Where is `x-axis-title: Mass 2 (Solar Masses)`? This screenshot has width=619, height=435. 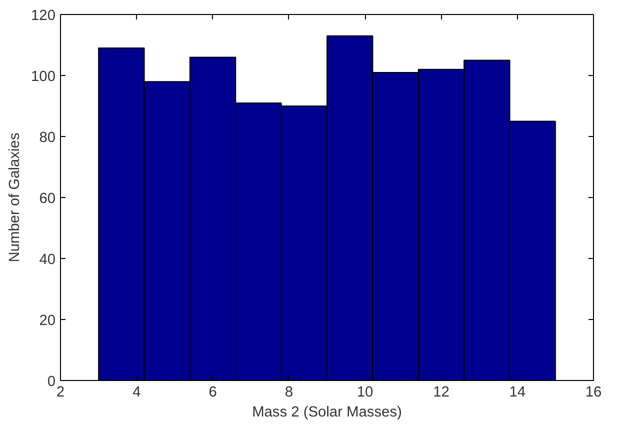 x-axis-title: Mass 2 (Solar Masses) is located at coordinates (327, 412).